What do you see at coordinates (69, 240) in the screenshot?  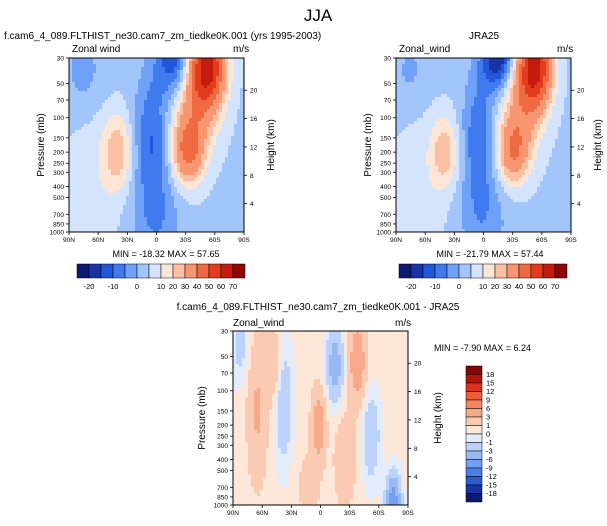 I see `x-tick-label: 90N` at bounding box center [69, 240].